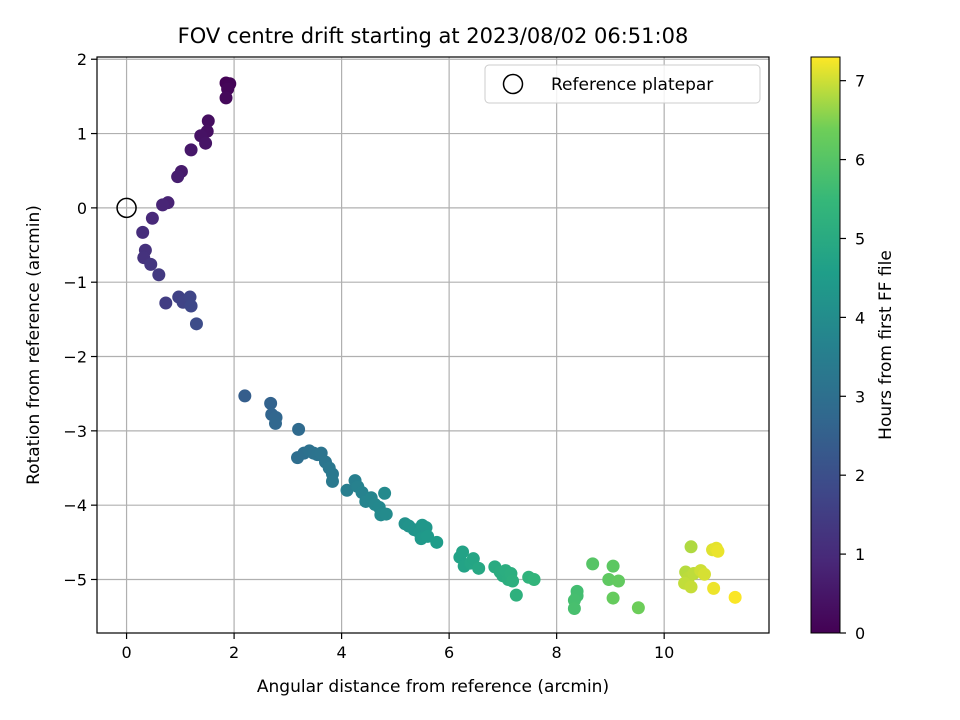 This screenshot has height=720, width=960. I want to click on x-tick-label: 6, so click(449, 652).